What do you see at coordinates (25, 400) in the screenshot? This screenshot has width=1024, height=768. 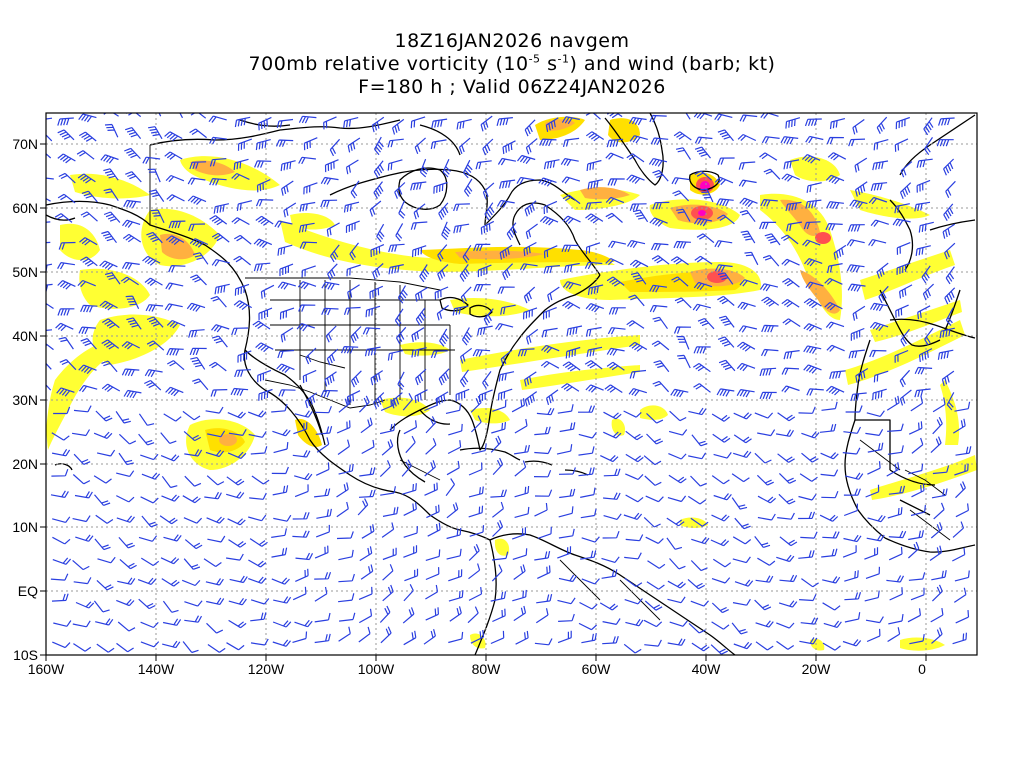 I see `lat-label: 30N` at bounding box center [25, 400].